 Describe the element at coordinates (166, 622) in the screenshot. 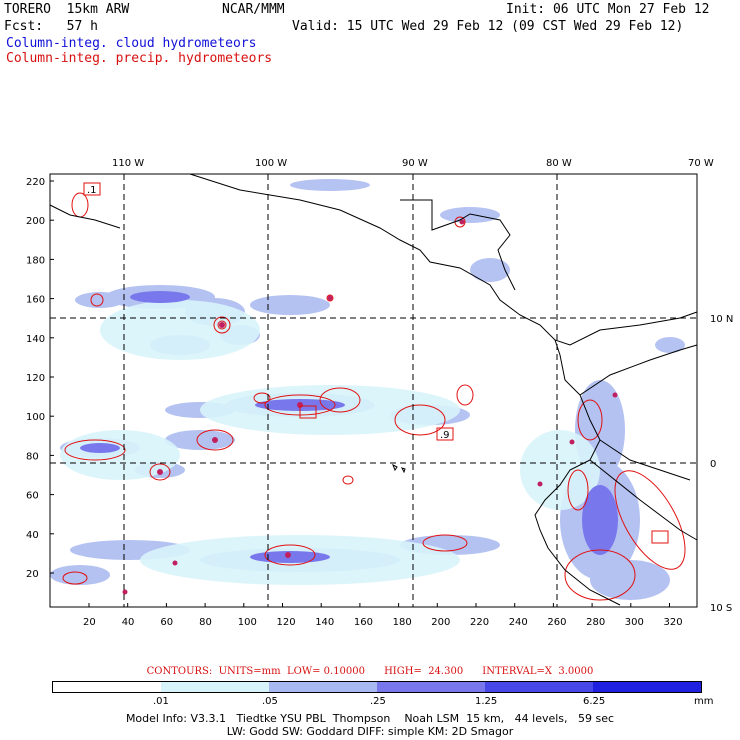

I see `x-tick-label: 60` at that location.